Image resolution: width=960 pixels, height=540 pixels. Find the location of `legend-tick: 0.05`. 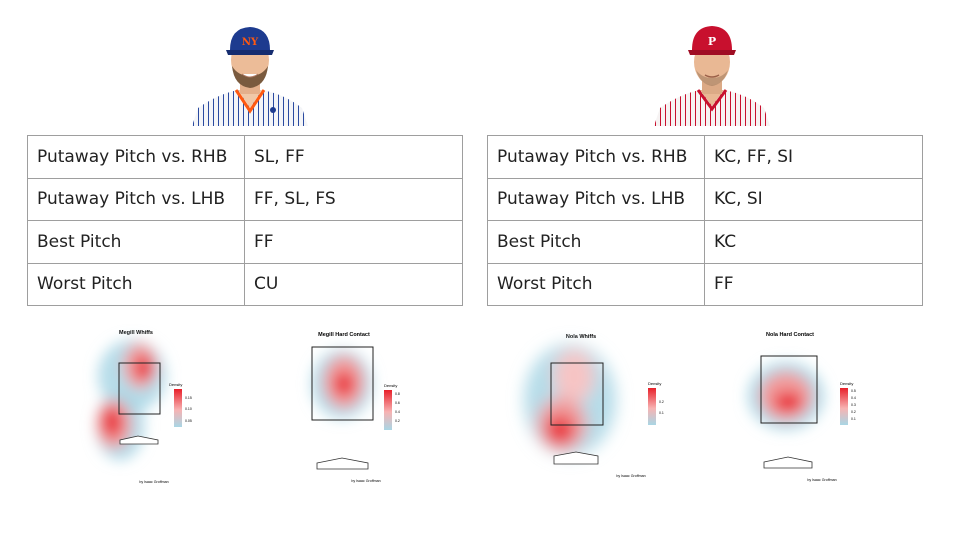

legend-tick: 0.05 is located at coordinates (188, 421).